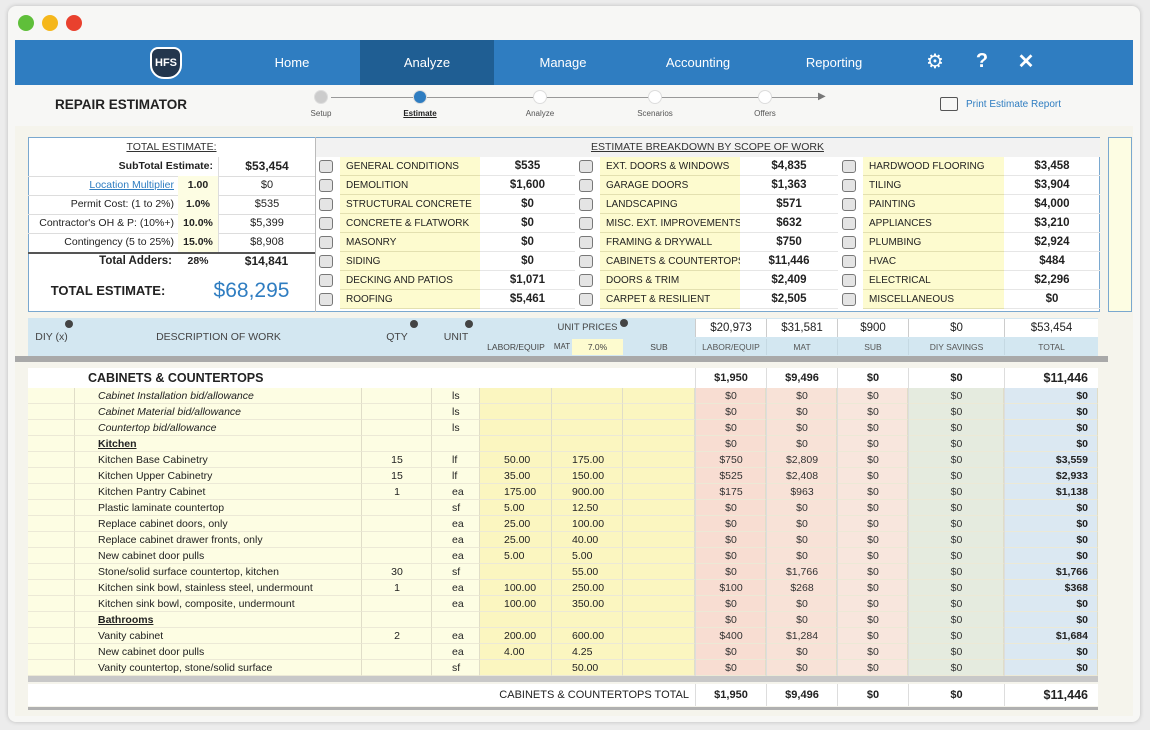  I want to click on nav-item: Analyze, so click(427, 62).